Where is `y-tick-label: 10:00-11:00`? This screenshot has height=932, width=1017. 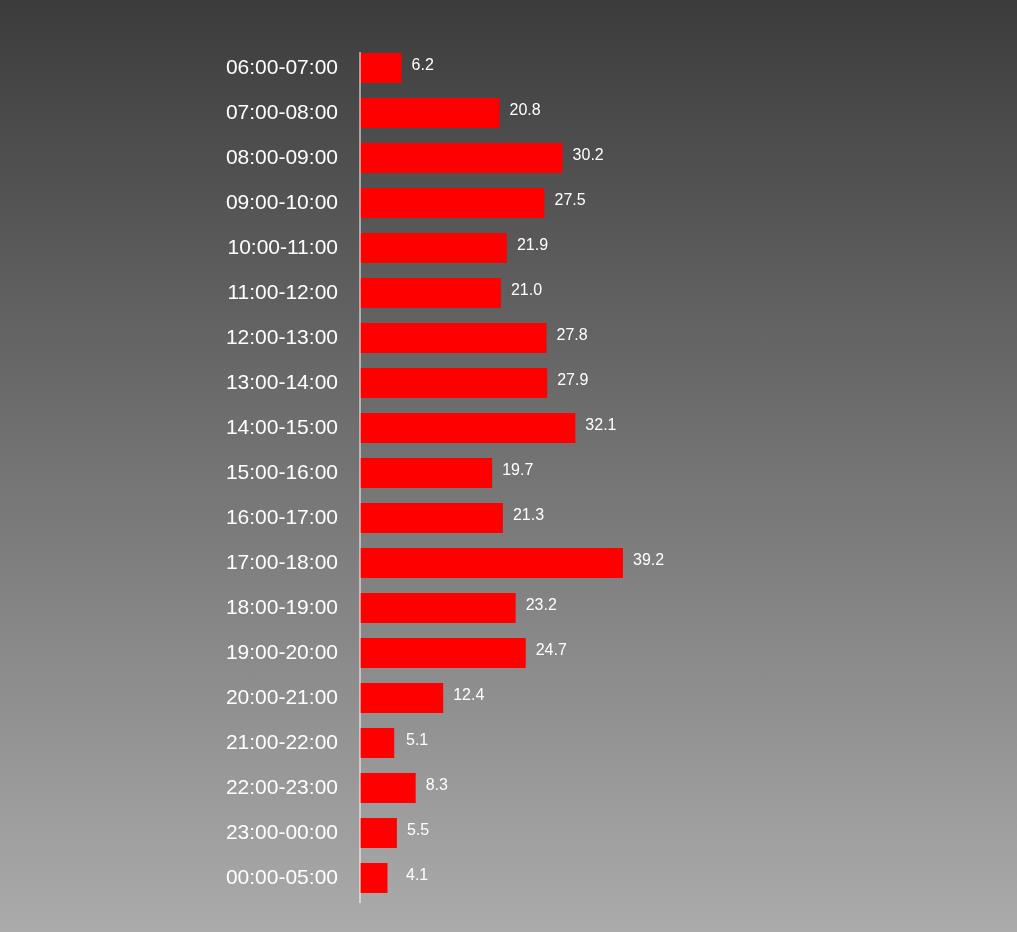 y-tick-label: 10:00-11:00 is located at coordinates (282, 246).